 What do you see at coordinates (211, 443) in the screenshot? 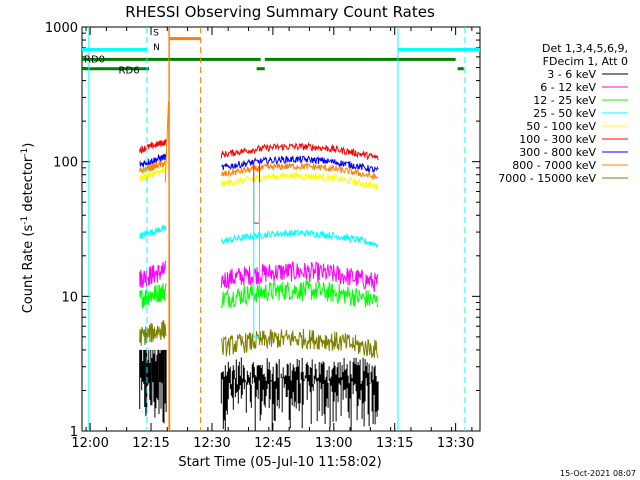
I see `x-tick-label: 12:30` at bounding box center [211, 443].